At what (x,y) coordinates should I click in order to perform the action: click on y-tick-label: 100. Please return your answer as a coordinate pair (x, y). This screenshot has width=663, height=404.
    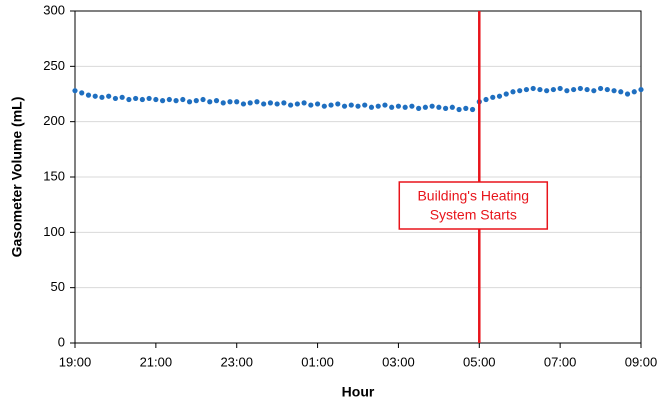
    Looking at the image, I should click on (54, 231).